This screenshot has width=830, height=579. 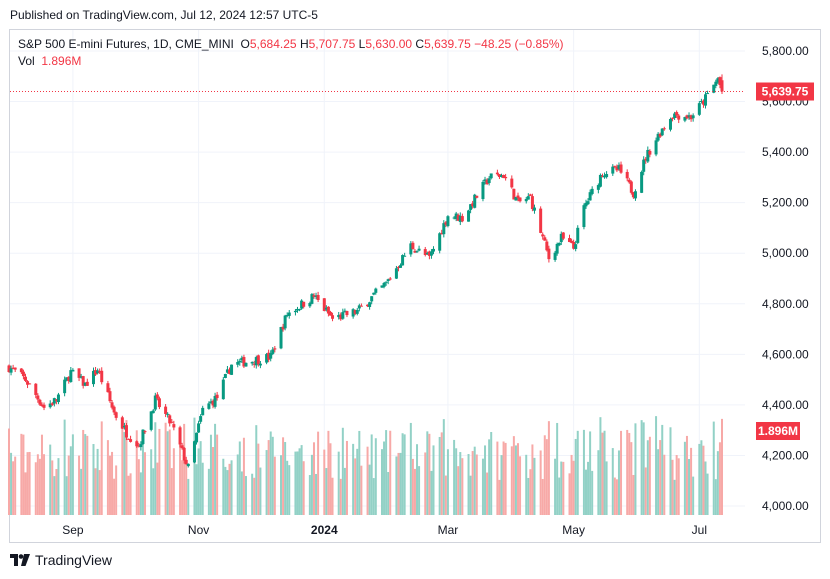 I want to click on low-value: 5,630.00, so click(x=389, y=44).